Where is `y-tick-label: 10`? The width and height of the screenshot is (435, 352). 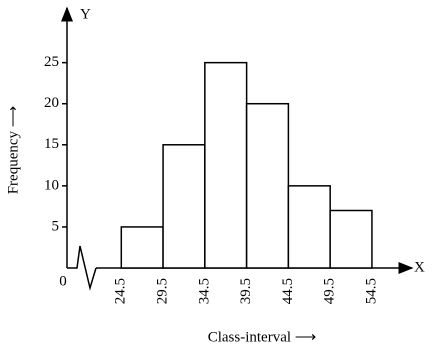 y-tick-label: 10 is located at coordinates (51, 185).